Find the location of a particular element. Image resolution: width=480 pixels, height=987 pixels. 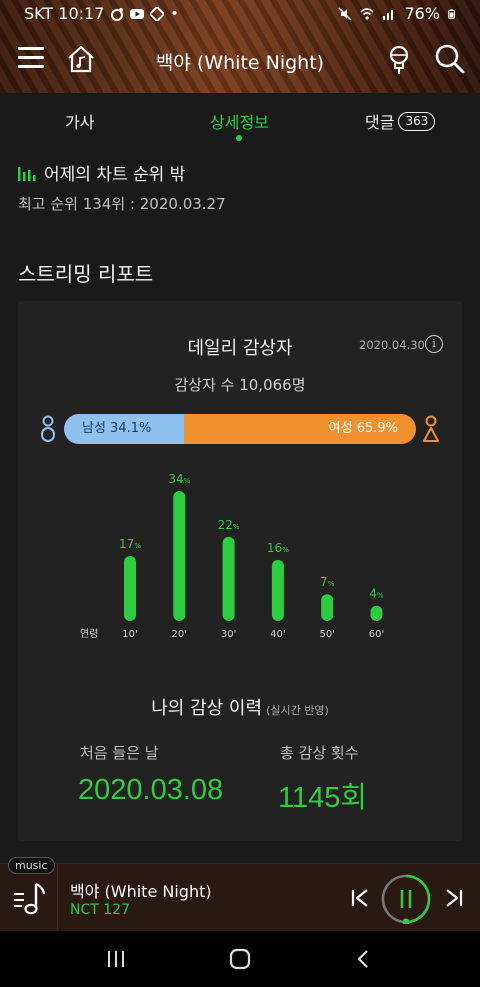

back-icon is located at coordinates (363, 959).